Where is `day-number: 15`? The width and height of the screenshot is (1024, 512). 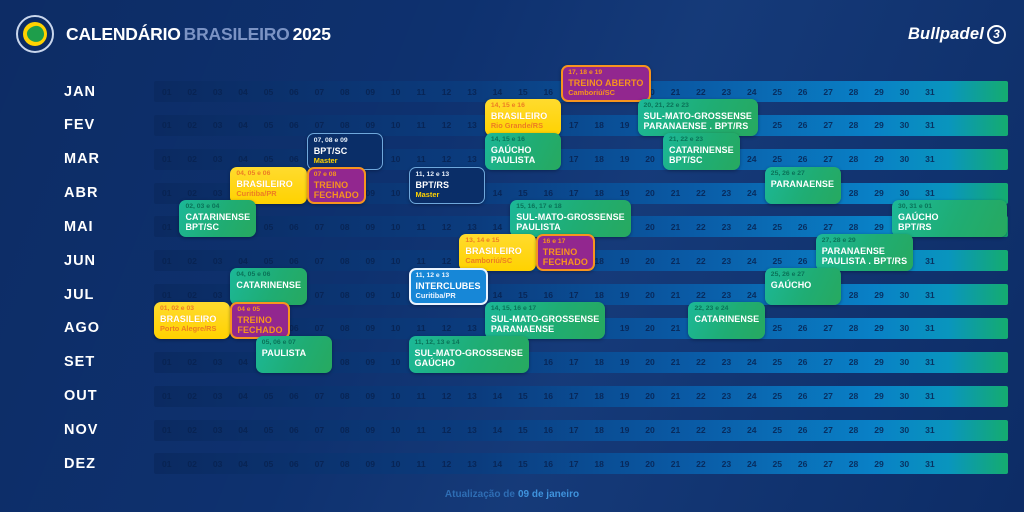 day-number: 15 is located at coordinates (523, 430).